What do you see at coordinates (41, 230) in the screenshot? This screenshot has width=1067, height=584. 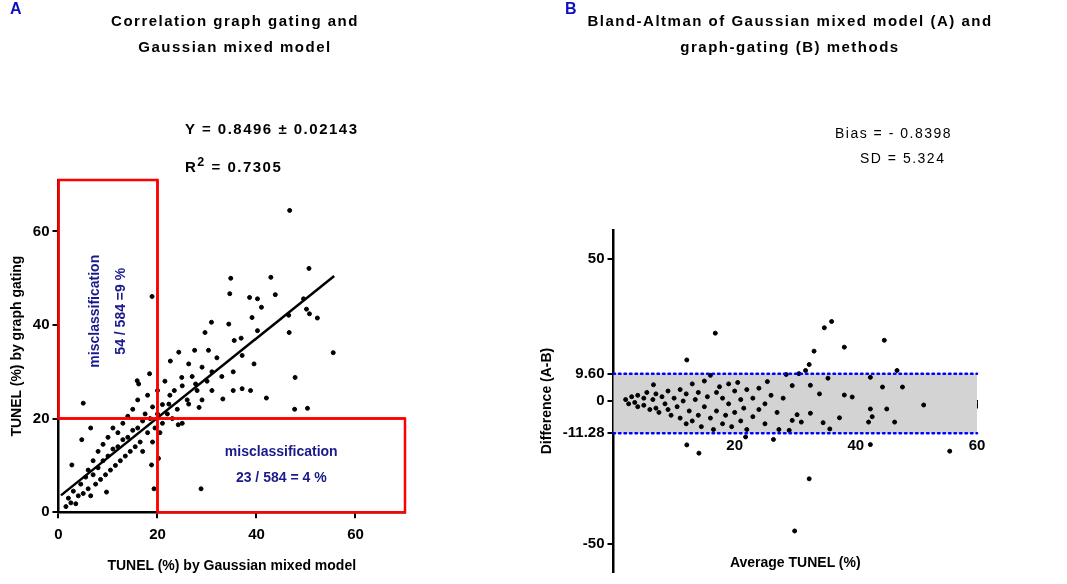 I see `y-tick-label: 60` at bounding box center [41, 230].